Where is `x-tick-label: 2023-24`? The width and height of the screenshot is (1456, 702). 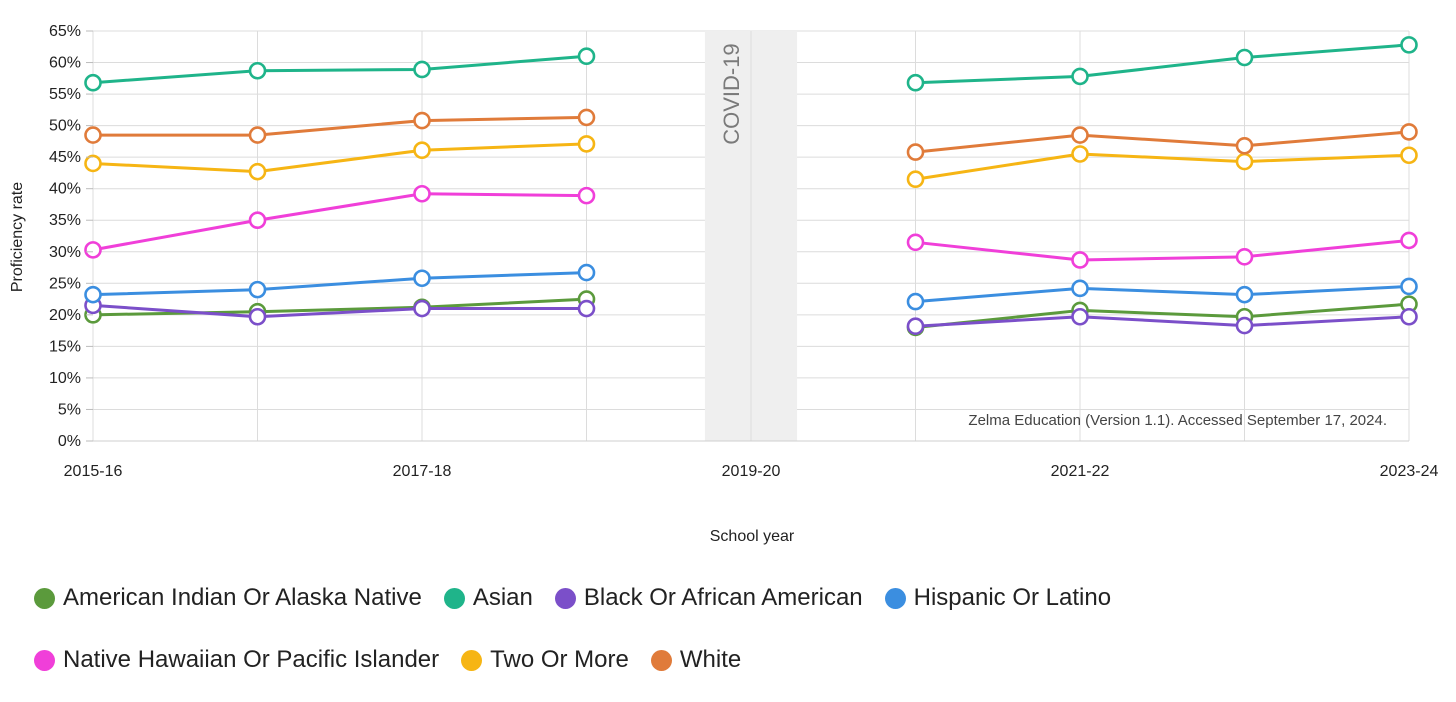 x-tick-label: 2023-24 is located at coordinates (1409, 471).